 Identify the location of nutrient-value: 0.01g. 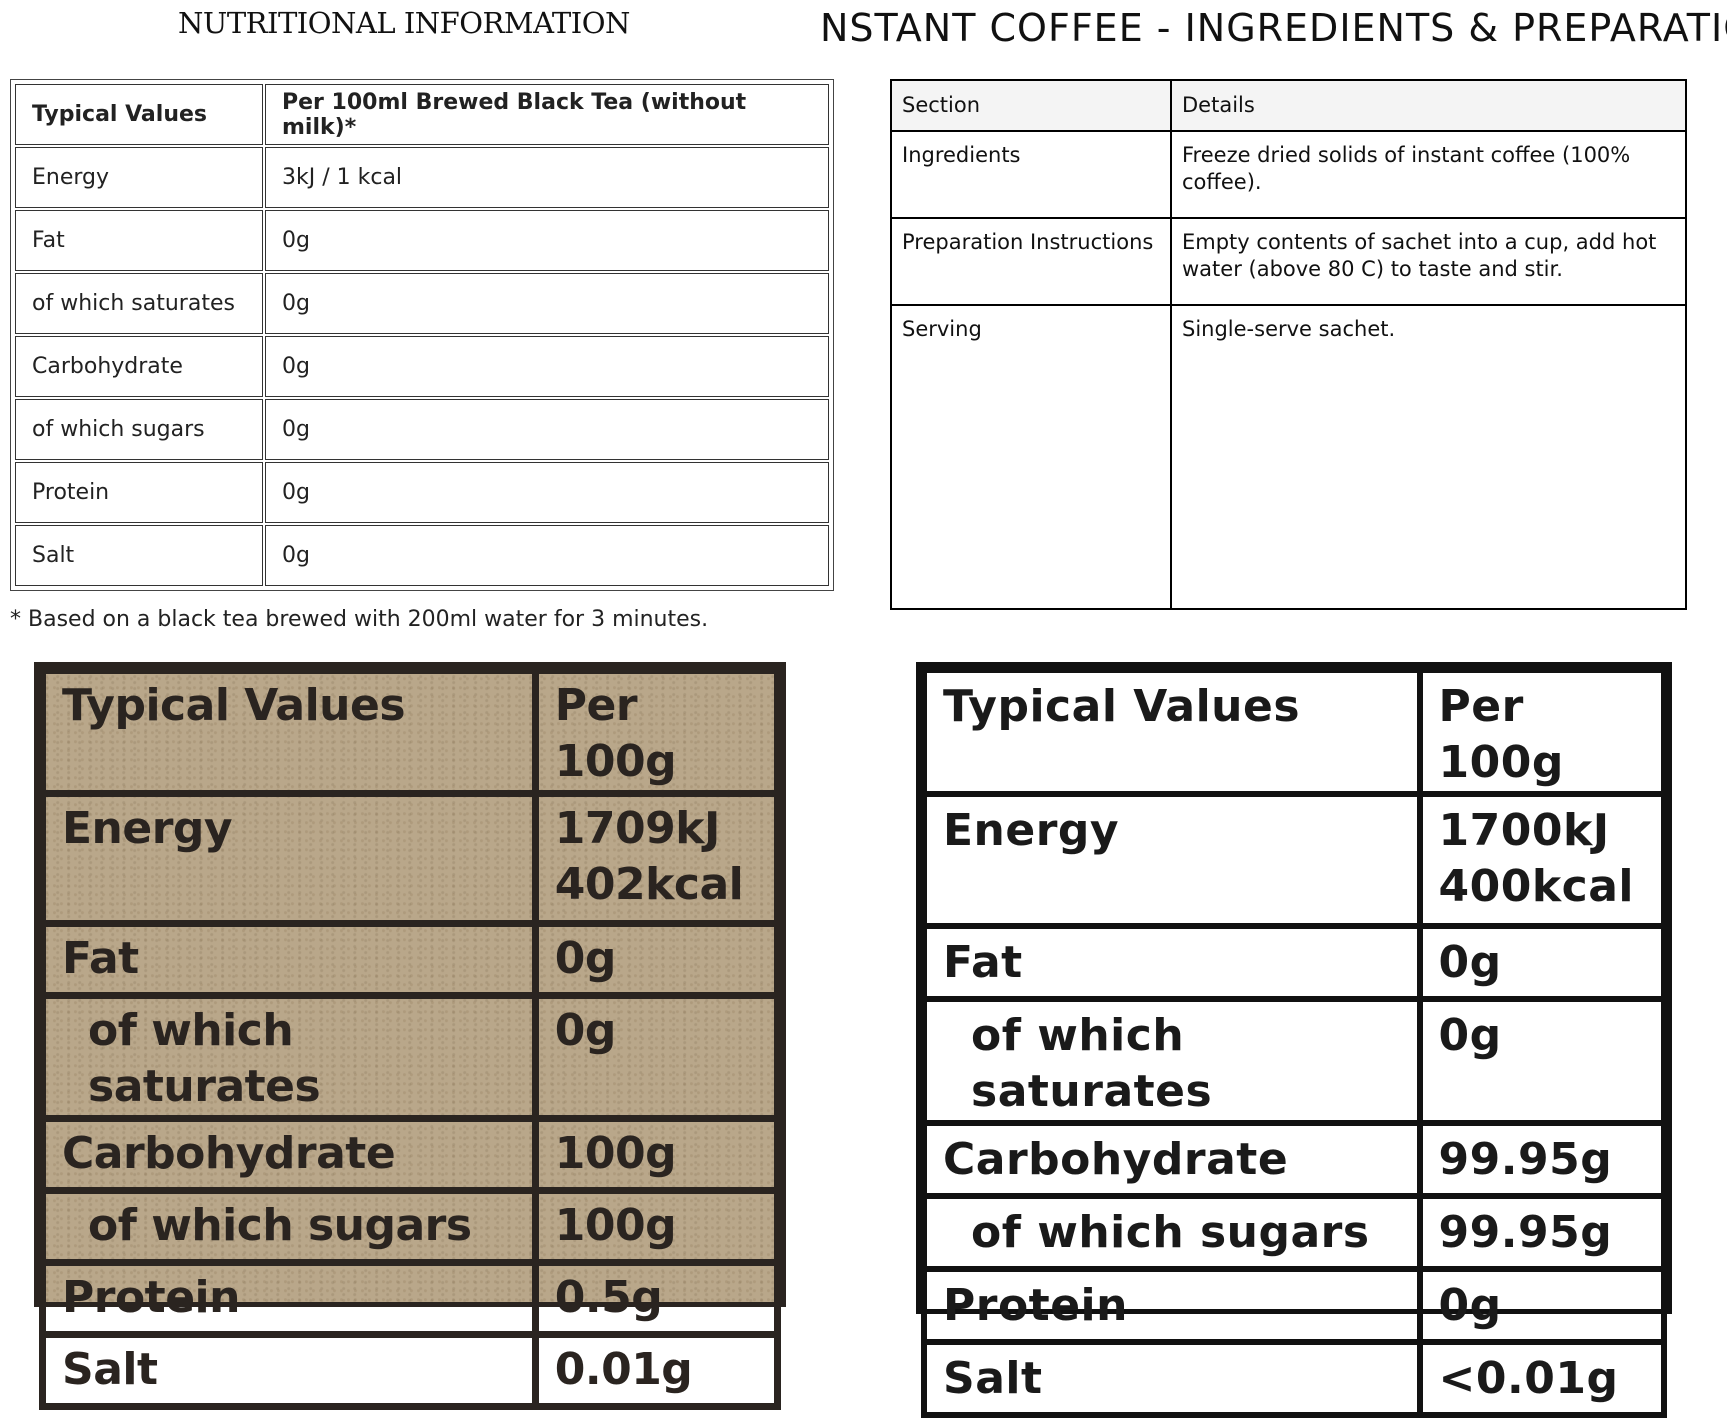
(656, 1370).